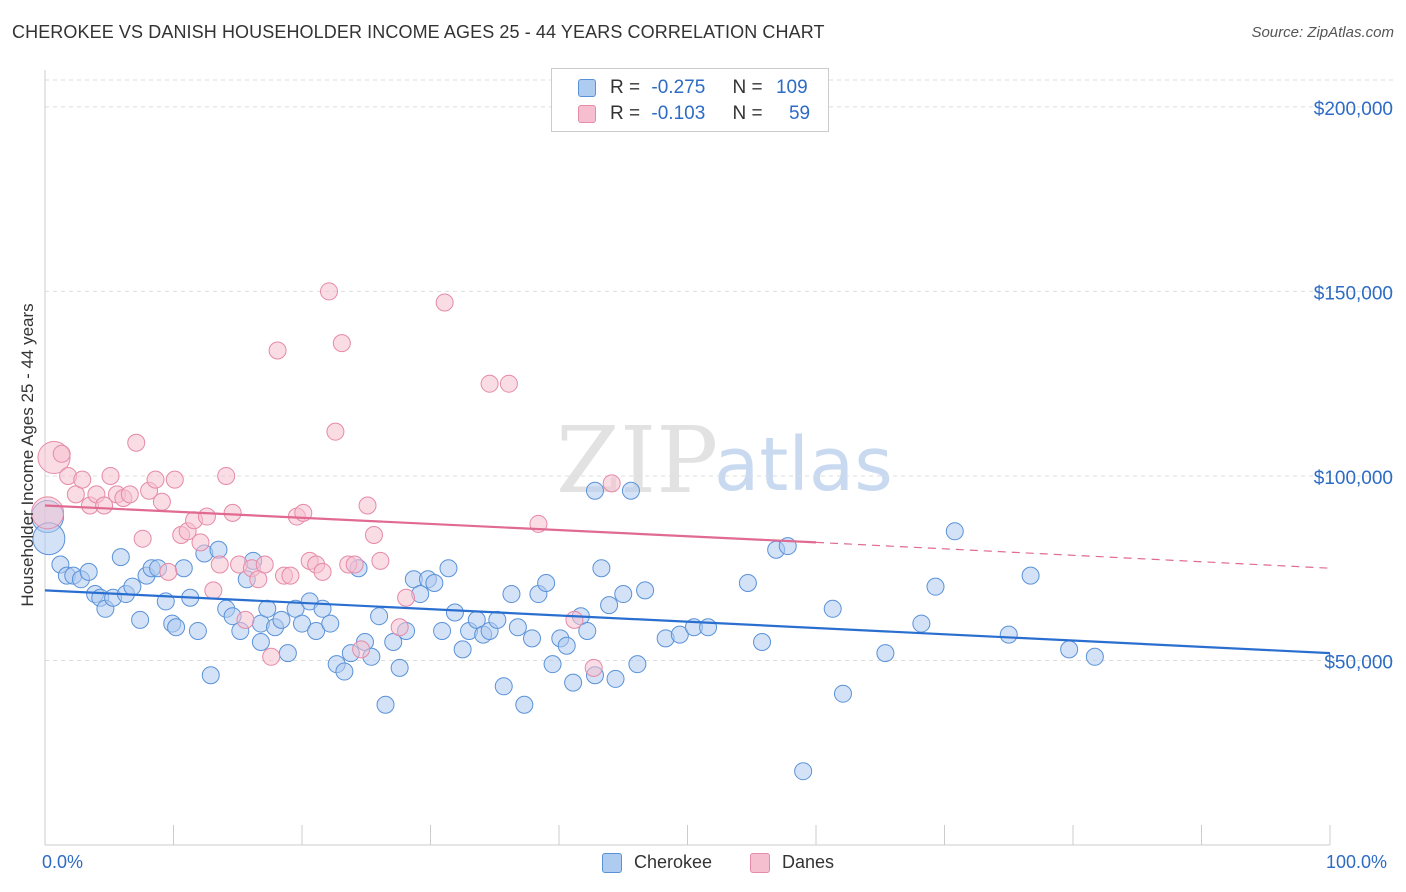 The image size is (1406, 892). What do you see at coordinates (1322, 32) in the screenshot?
I see `source-label: Source: ZipAtlas.com` at bounding box center [1322, 32].